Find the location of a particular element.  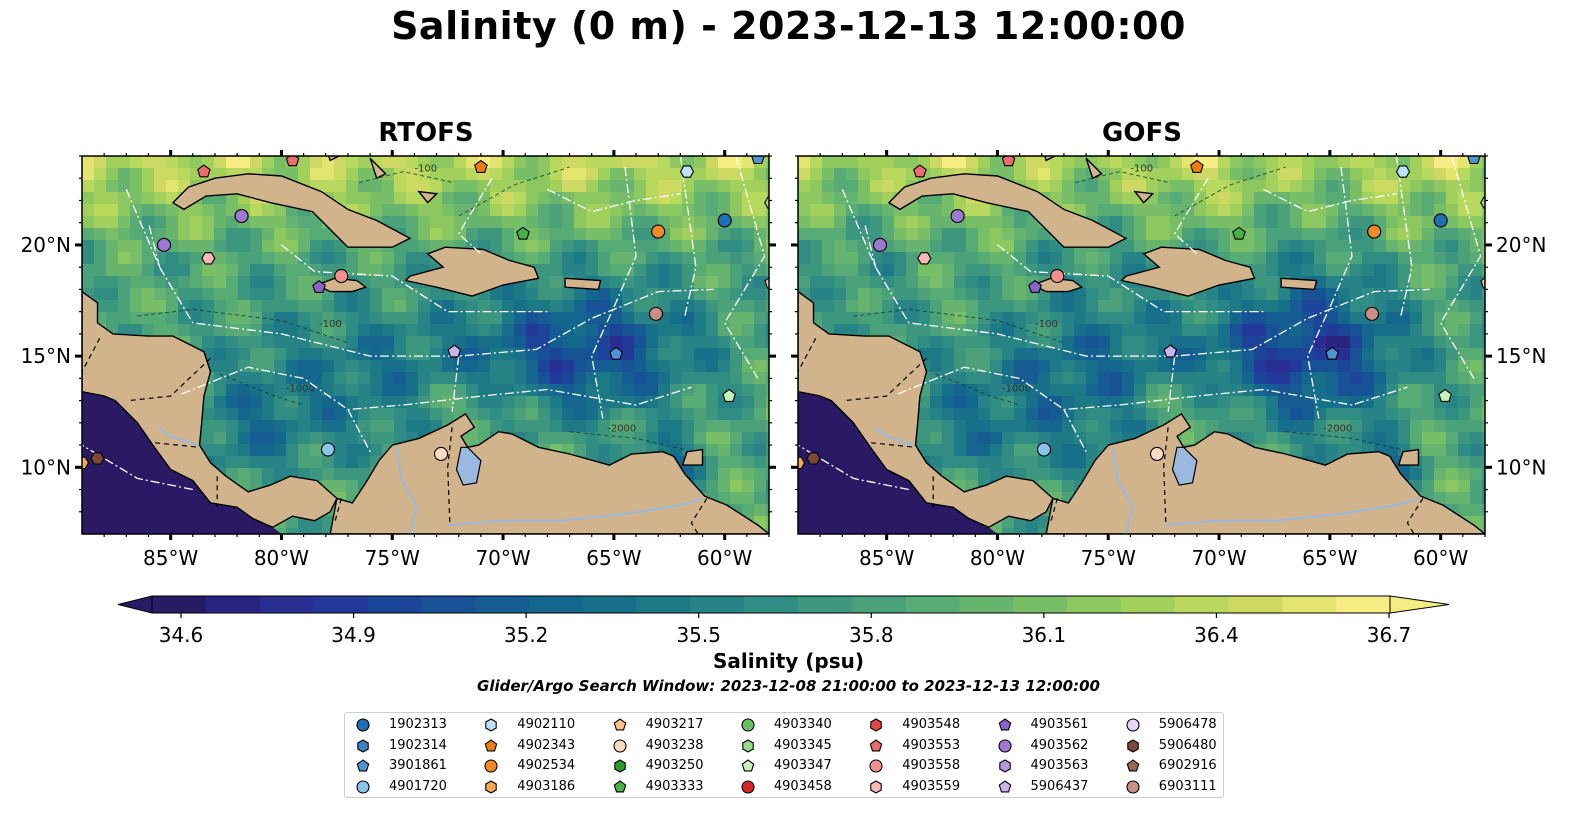

colorbar-tick-label: 35.5 is located at coordinates (698, 635).